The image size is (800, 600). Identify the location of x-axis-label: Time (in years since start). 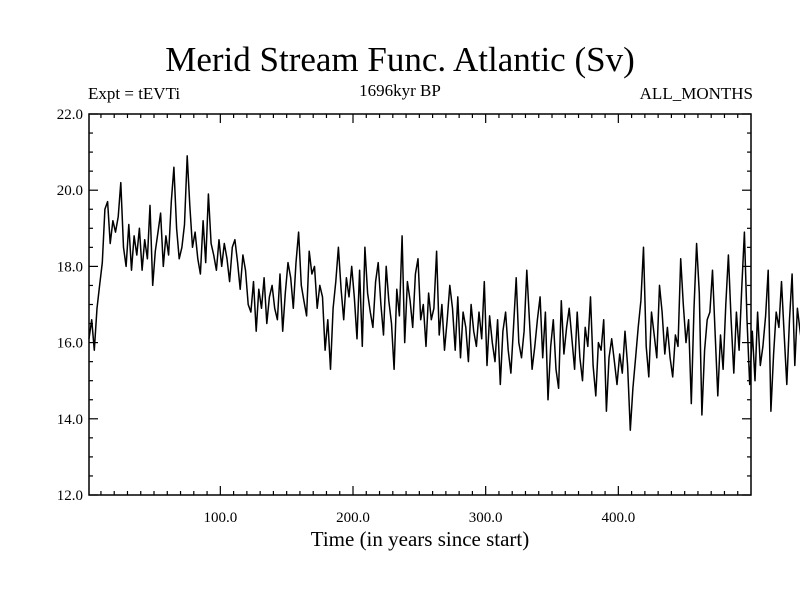
(420, 539).